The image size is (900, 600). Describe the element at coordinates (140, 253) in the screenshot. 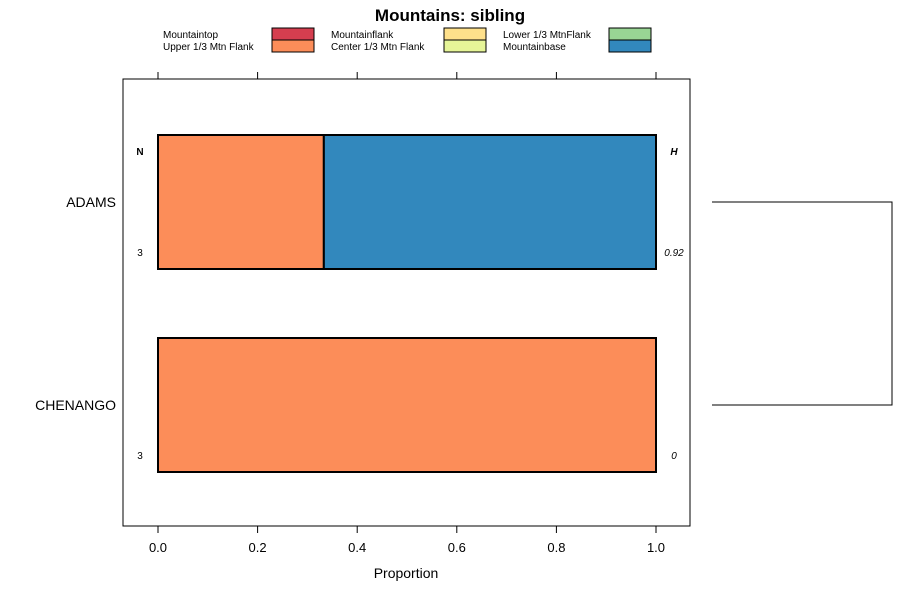

I see `n-value-adams: 3` at that location.